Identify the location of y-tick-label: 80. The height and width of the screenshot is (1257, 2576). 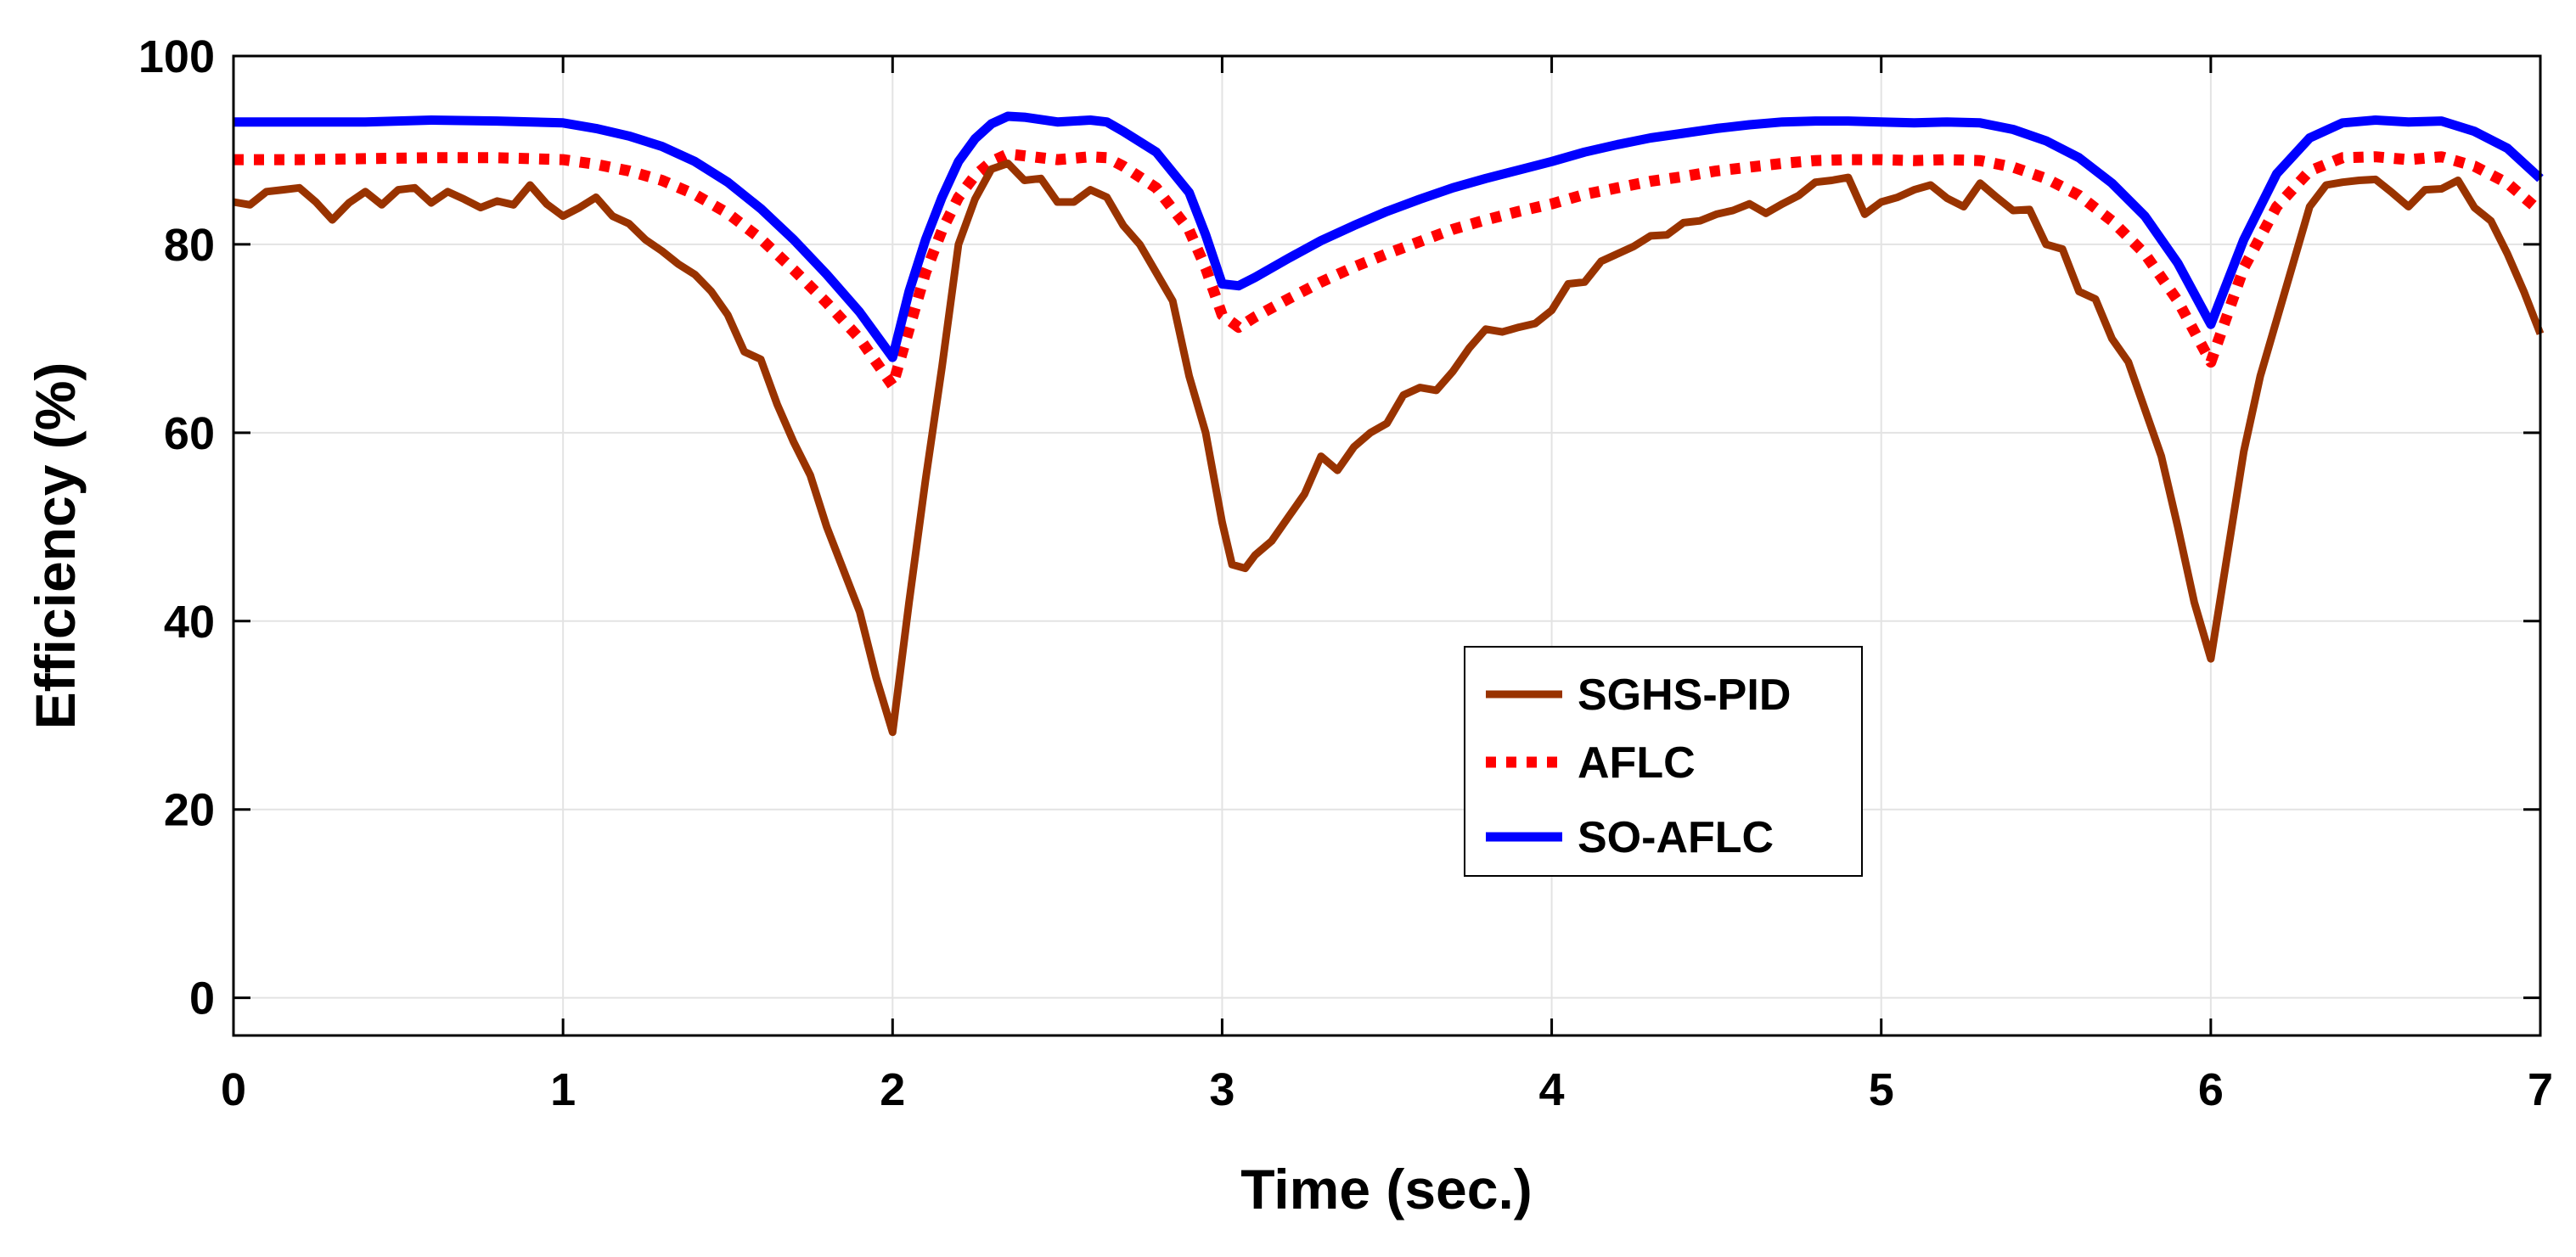
(189, 245).